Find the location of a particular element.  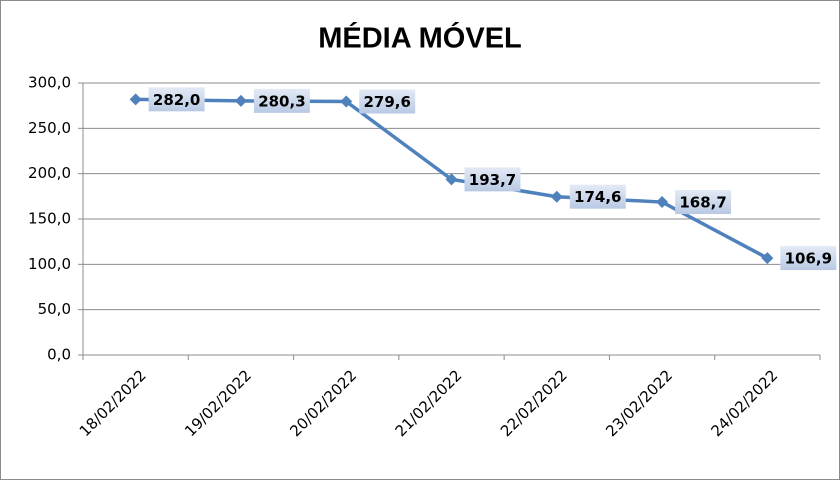

value-label: 106,9 is located at coordinates (808, 259).